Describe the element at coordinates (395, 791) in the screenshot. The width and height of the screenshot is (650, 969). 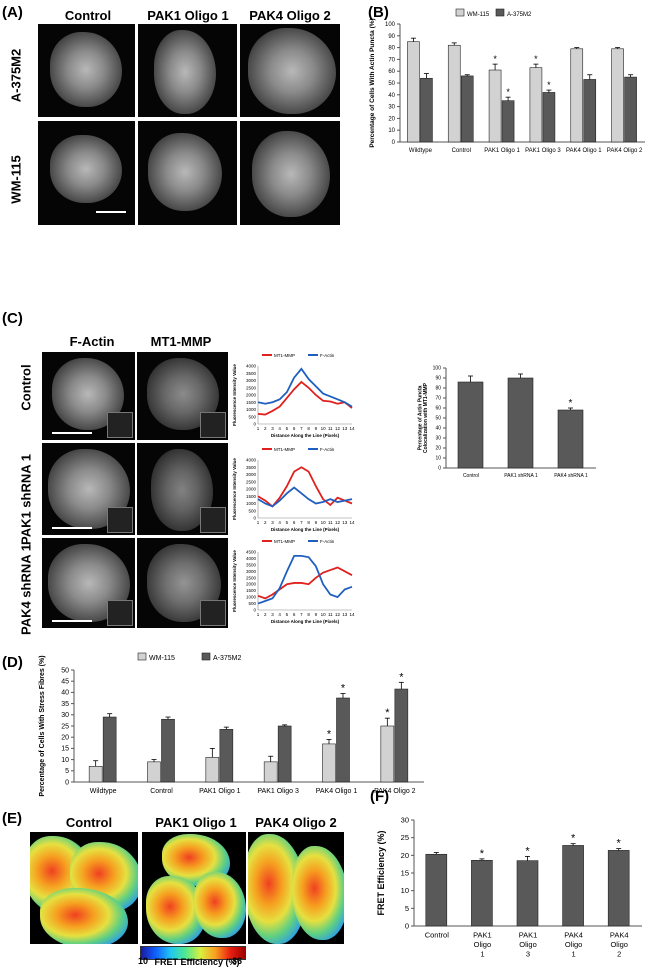
I see `x-tick-label: PAK4 Oligo 2` at that location.